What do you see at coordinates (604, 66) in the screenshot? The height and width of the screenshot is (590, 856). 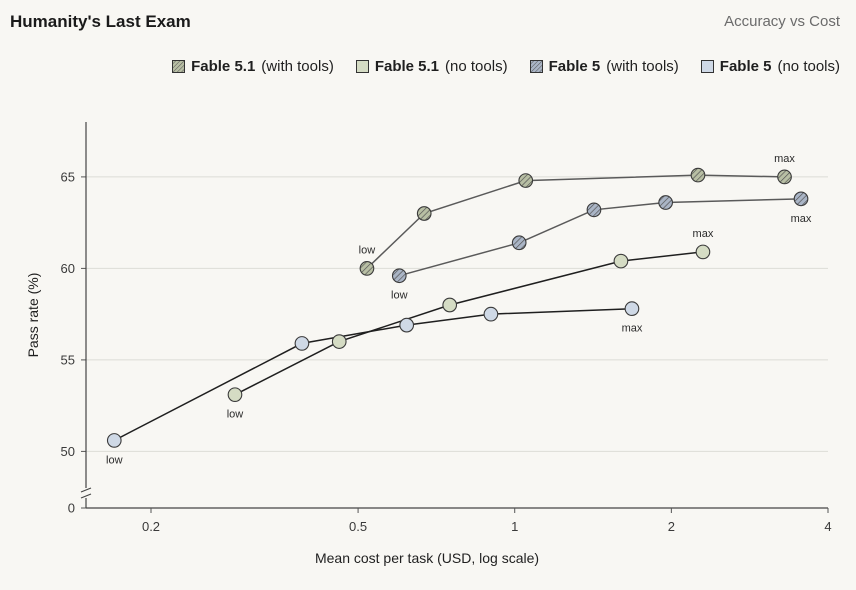 I see `legend-item-fable5-with-tools: Fable 5 (with tools)` at bounding box center [604, 66].